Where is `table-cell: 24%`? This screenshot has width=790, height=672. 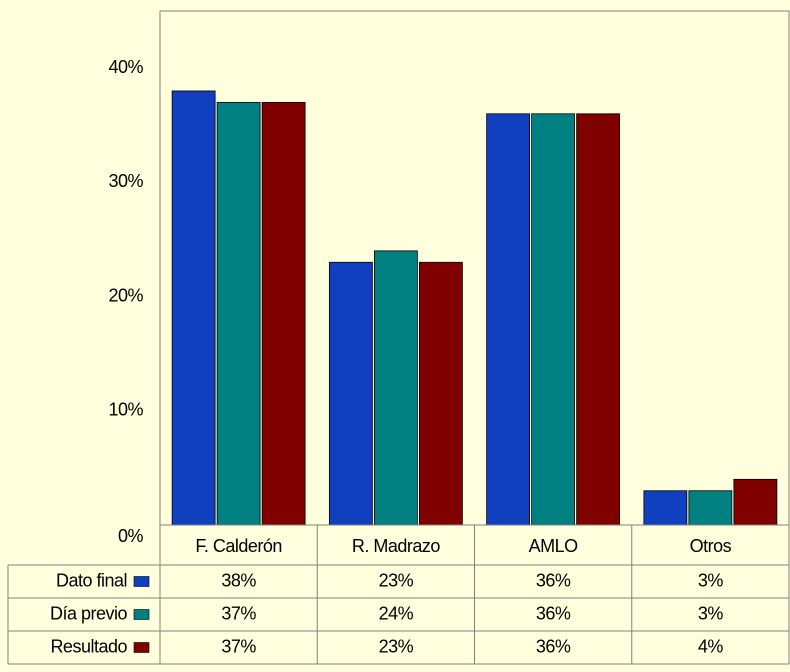
table-cell: 24% is located at coordinates (396, 613).